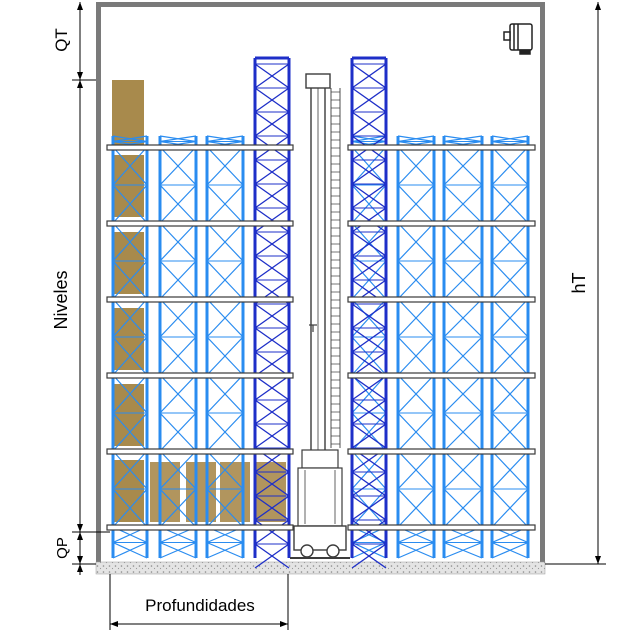  I want to click on crane-base, so click(320, 538).